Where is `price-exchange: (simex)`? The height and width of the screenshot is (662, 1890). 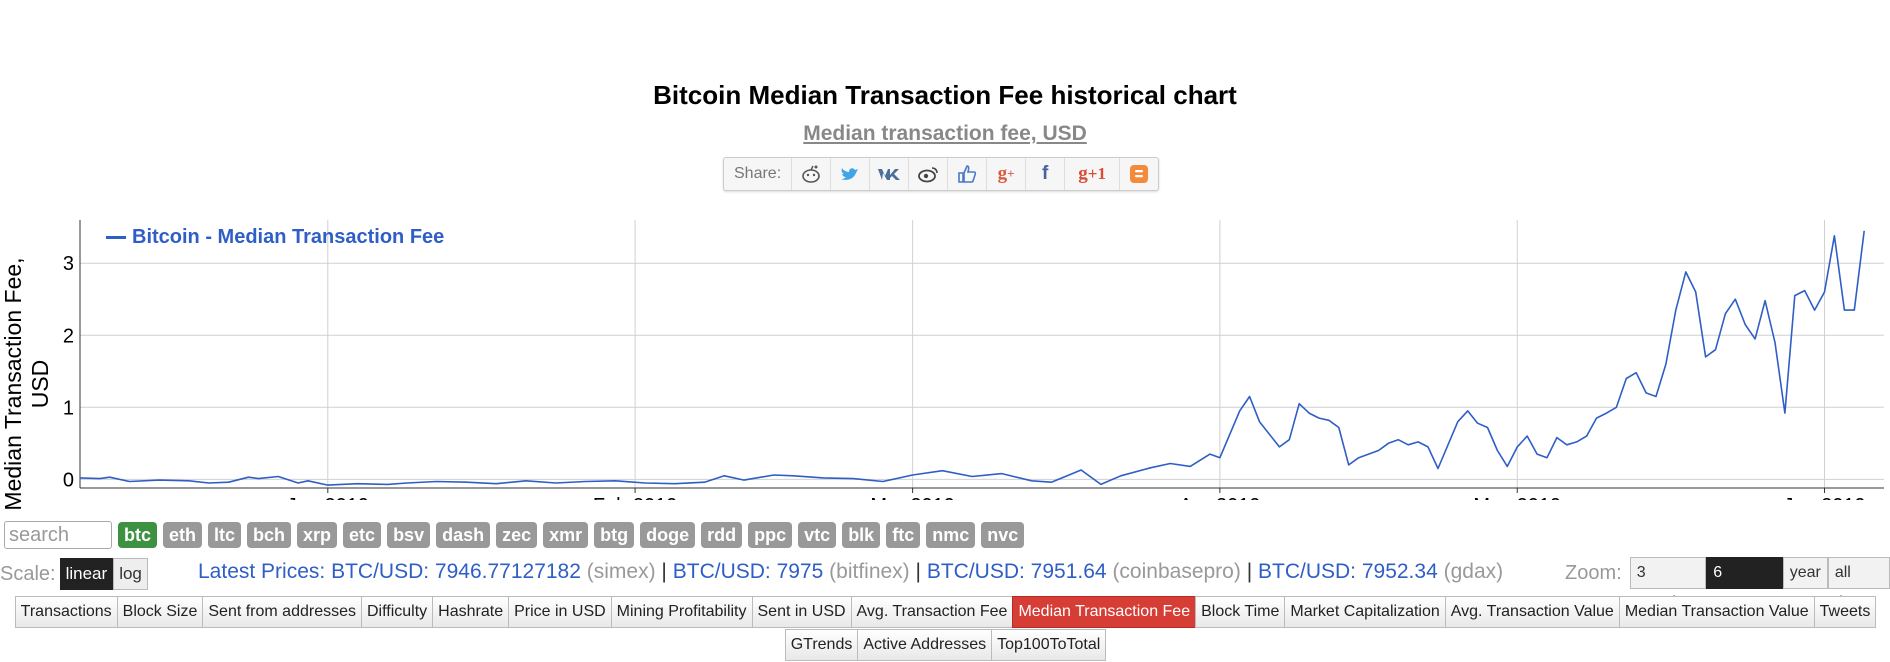
price-exchange: (simex) is located at coordinates (621, 571).